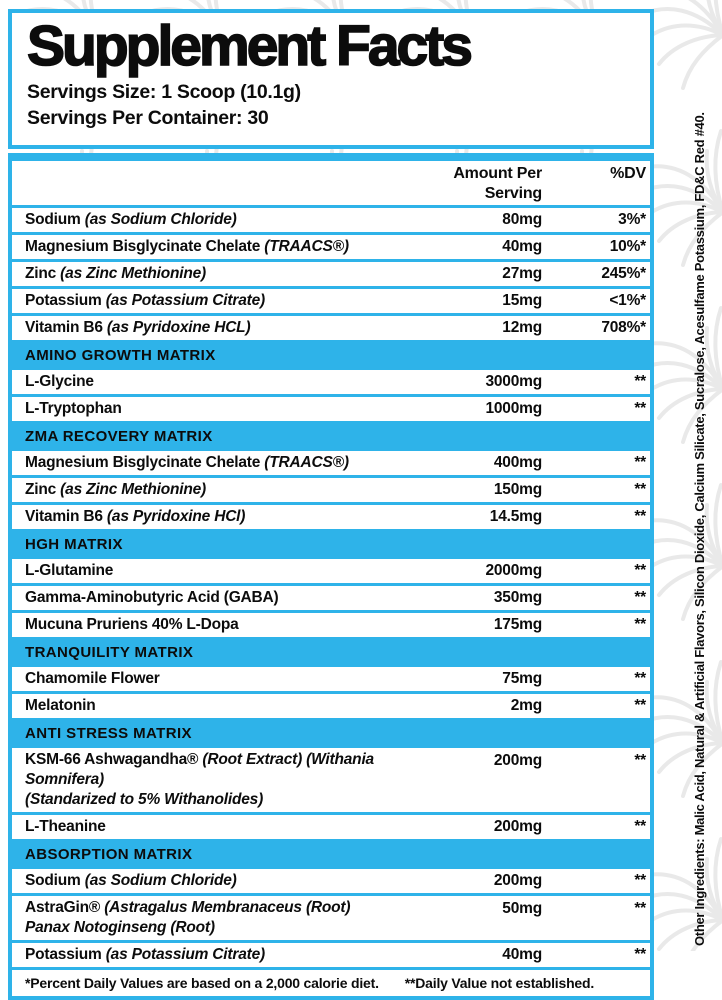 The image size is (722, 1000). What do you see at coordinates (526, 705) in the screenshot?
I see `amount-value: 2mg` at bounding box center [526, 705].